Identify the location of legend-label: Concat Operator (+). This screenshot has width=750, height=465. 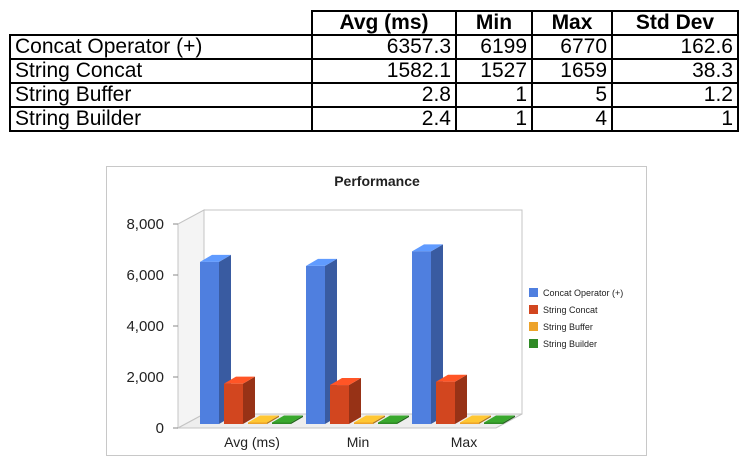
(583, 293).